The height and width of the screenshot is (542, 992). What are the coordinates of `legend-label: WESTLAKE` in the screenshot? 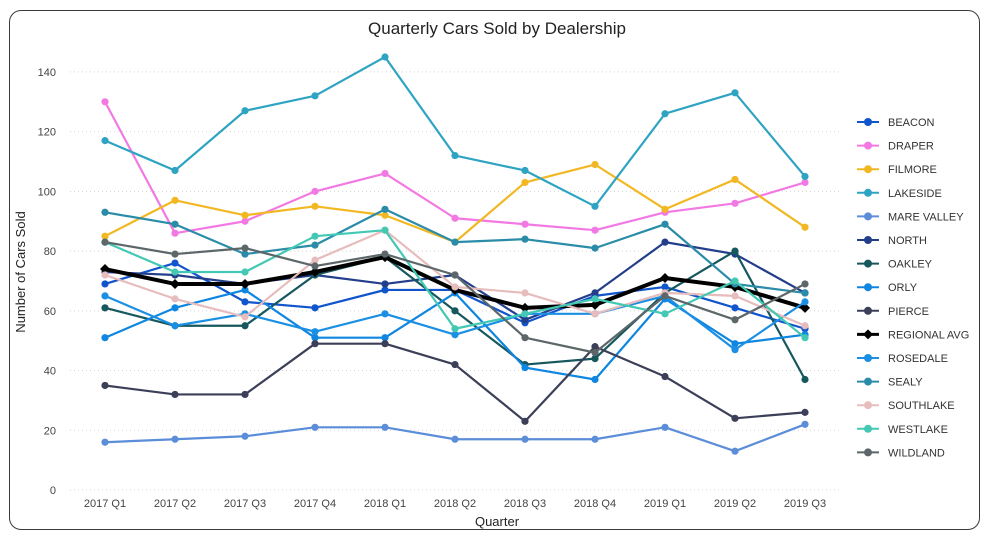 It's located at (918, 430).